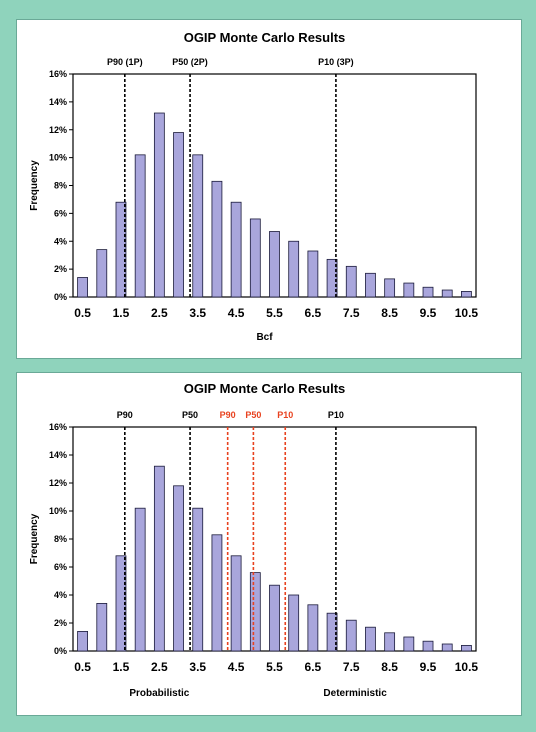 This screenshot has height=732, width=536. I want to click on y-tick-label: 10%, so click(58, 158).